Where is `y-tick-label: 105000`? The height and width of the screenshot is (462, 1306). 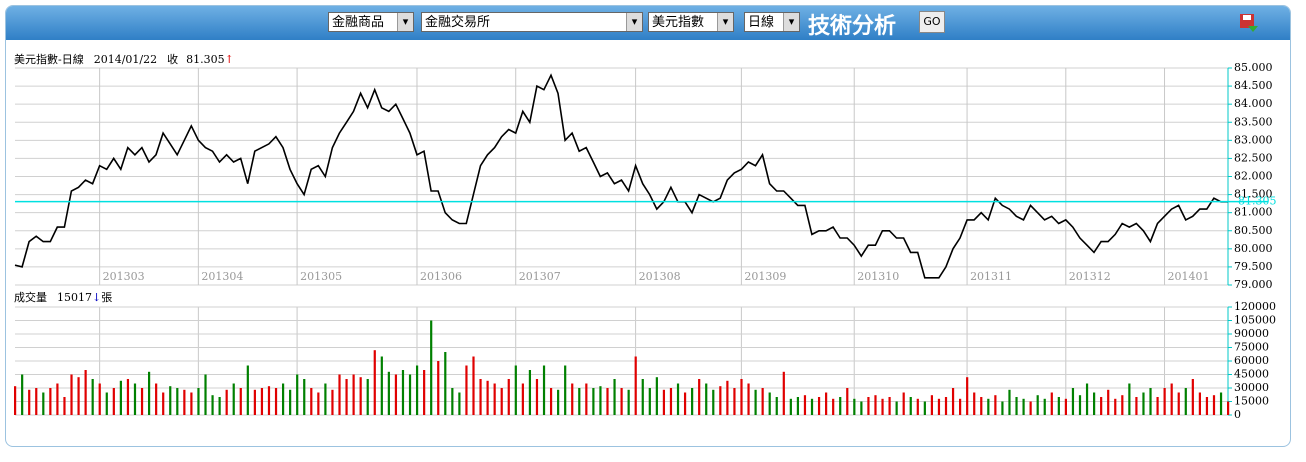
y-tick-label: 105000 is located at coordinates (1255, 320).